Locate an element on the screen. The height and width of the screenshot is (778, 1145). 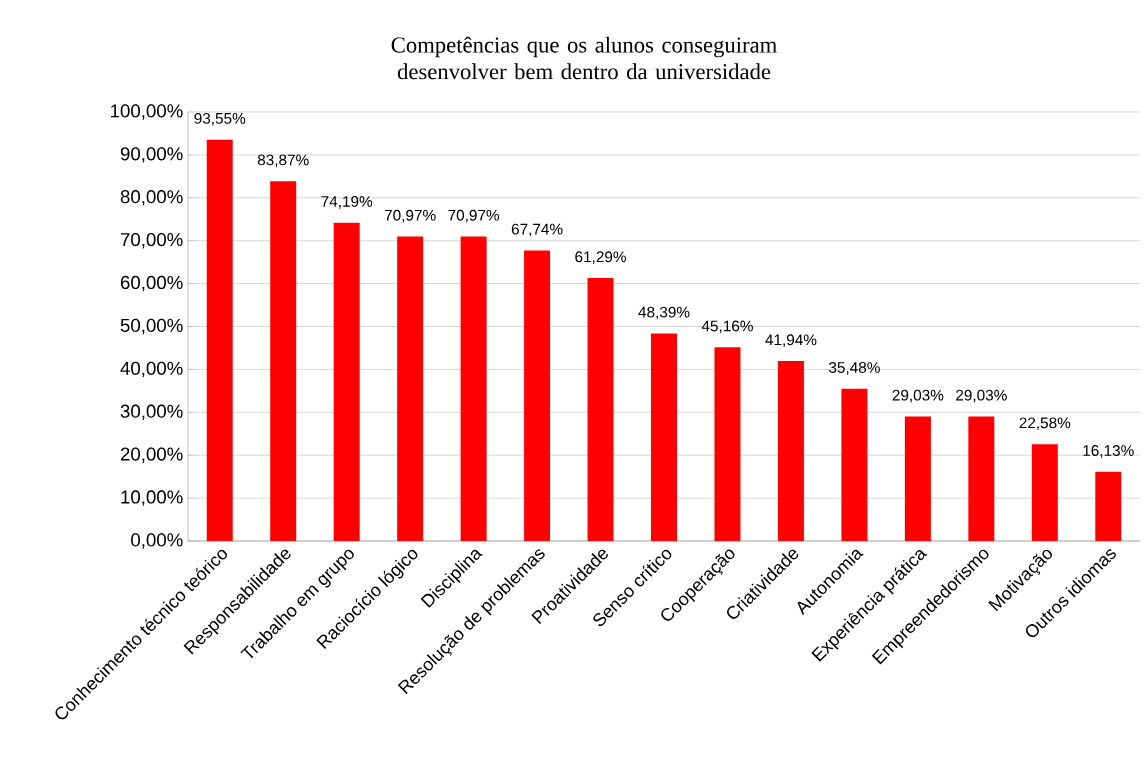
chart-title: Competências que os alunos conseguiram desenvolver bem dentro da universidade is located at coordinates (584, 58).